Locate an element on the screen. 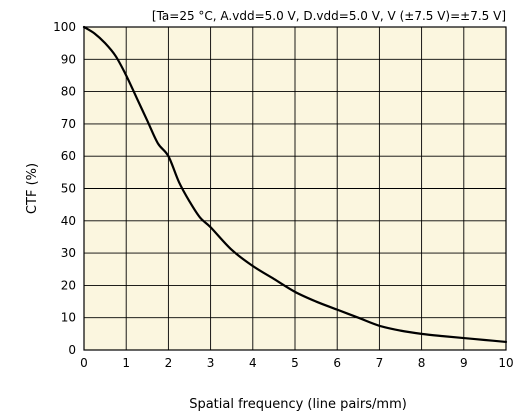 The height and width of the screenshot is (414, 516). x-tick-label: 0 is located at coordinates (84, 363).